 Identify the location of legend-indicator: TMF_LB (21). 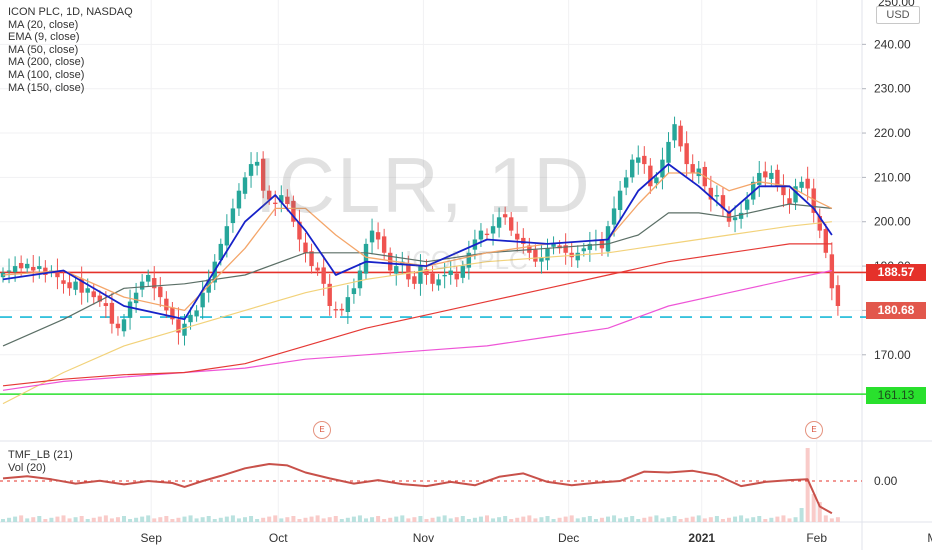
(40, 455).